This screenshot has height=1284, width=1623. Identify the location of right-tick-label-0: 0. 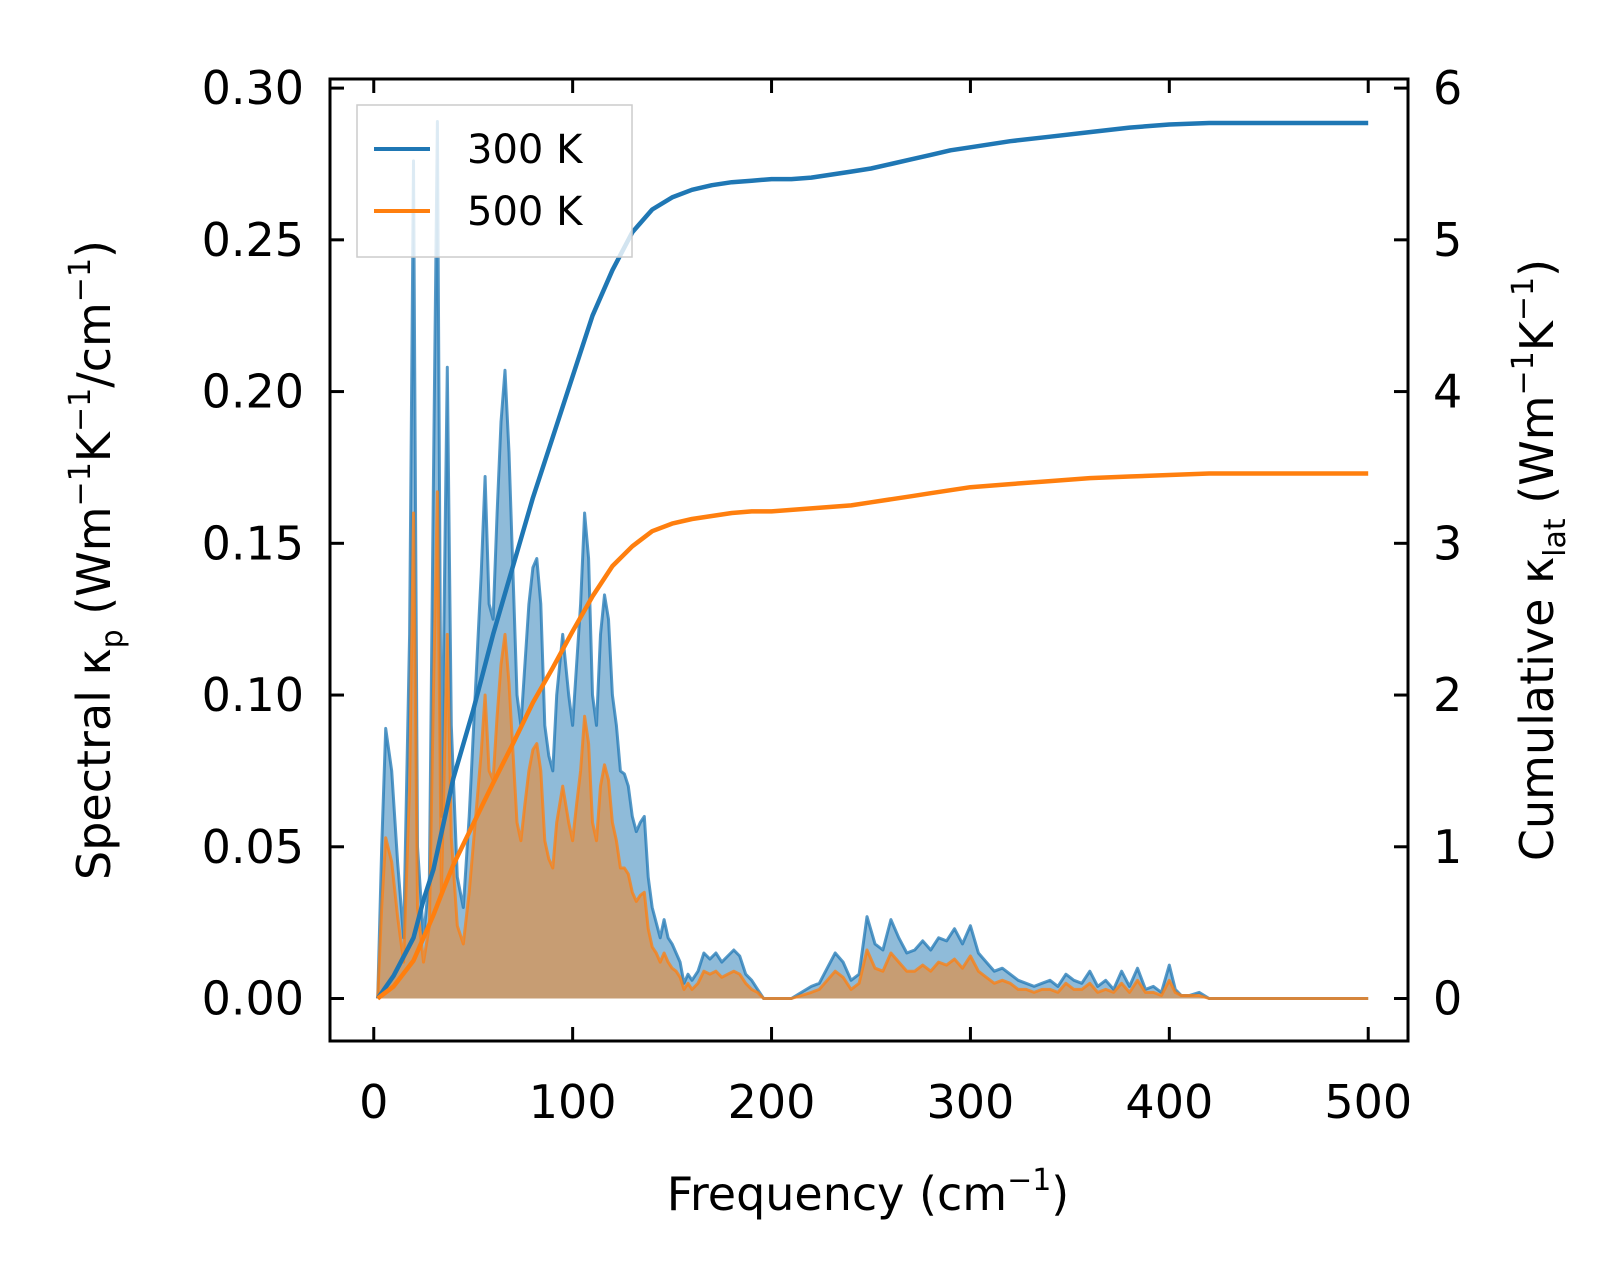
(1447, 999).